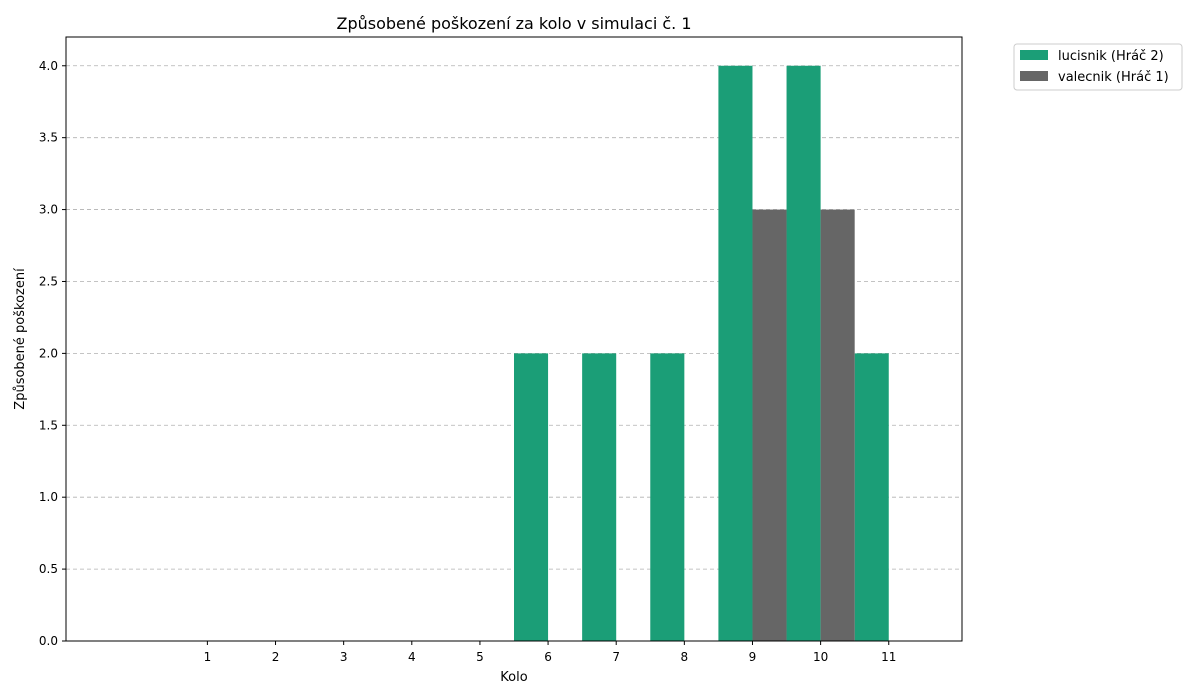  Describe the element at coordinates (1111, 56) in the screenshot. I see `legend-label-lucisnik: lucisnik (Hráč 2)` at that location.